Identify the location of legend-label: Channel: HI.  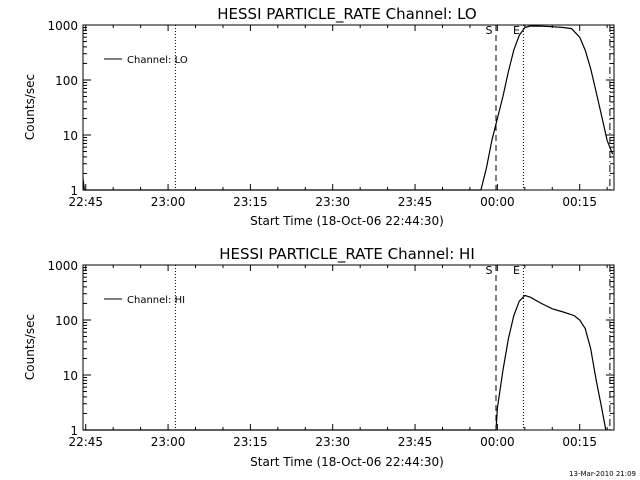
(156, 300).